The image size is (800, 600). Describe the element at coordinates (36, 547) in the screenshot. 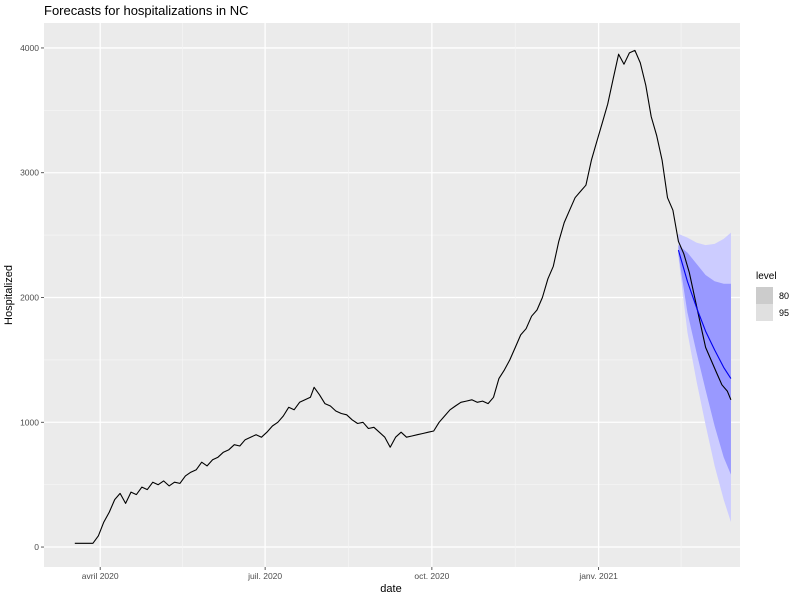

I see `y-tick-label: 0` at that location.